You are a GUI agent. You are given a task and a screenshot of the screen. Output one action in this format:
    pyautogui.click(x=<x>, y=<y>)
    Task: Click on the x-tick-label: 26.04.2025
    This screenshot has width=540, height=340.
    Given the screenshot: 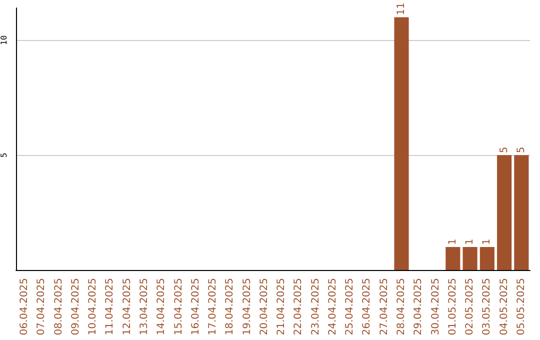 What is the action you would take?
    pyautogui.click(x=367, y=307)
    